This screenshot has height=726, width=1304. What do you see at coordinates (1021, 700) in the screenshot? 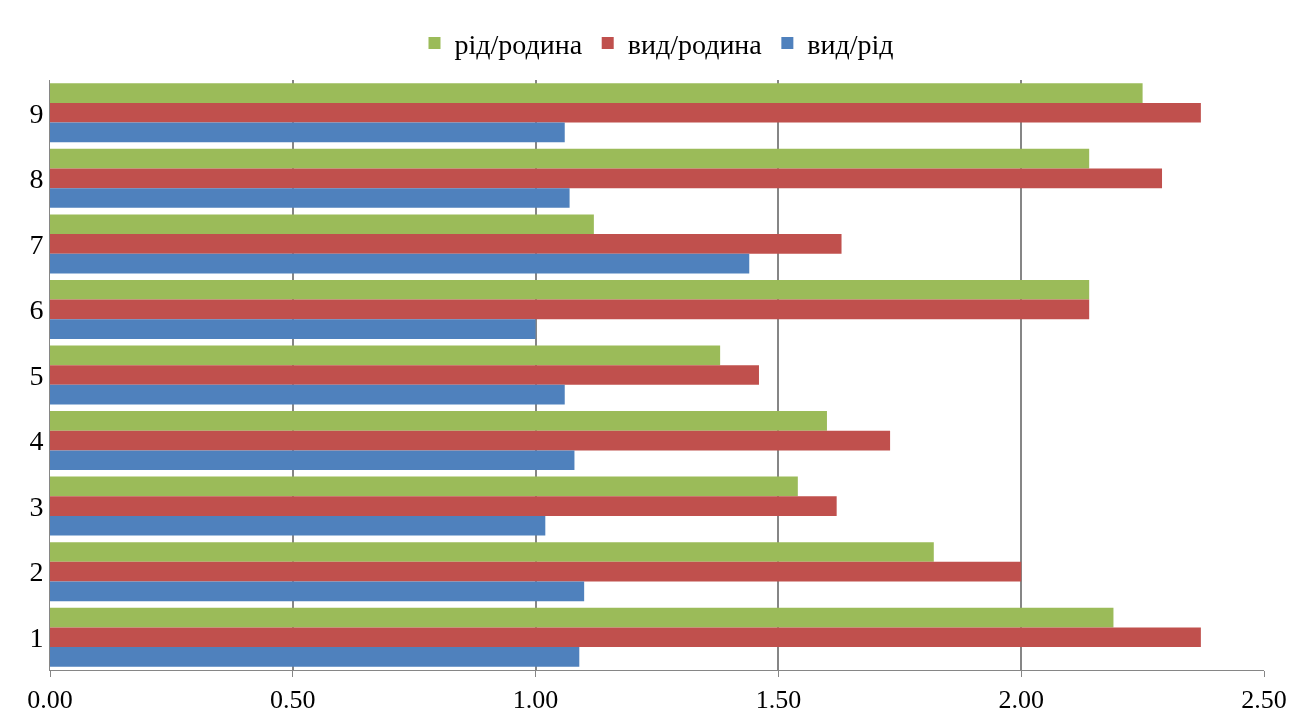
I see `x-tick-label: 2.00` at bounding box center [1021, 700].